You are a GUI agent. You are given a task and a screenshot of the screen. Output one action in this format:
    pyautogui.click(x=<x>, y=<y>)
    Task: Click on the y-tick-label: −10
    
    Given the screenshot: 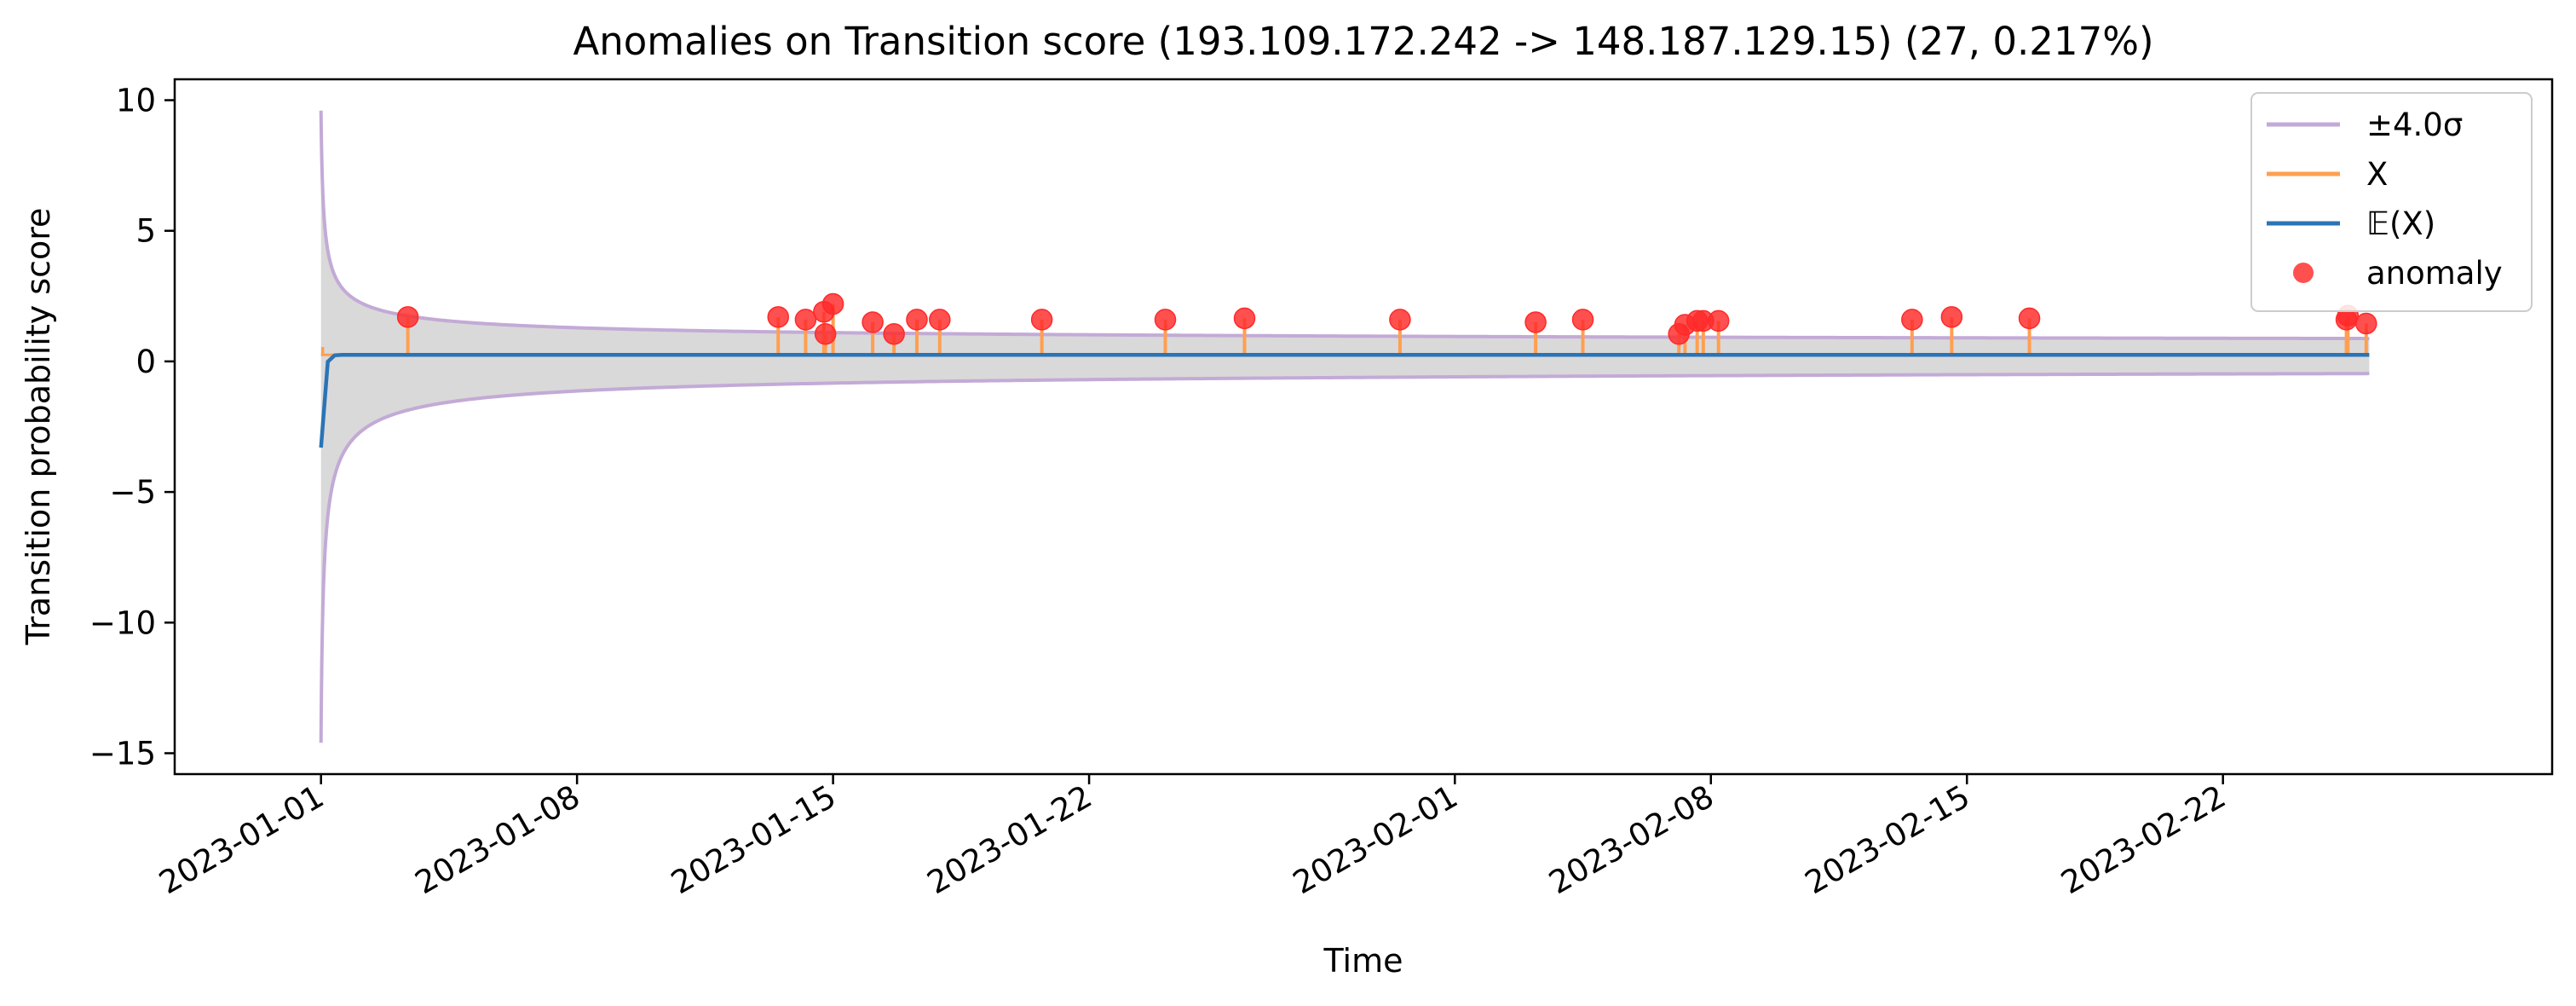 What is the action you would take?
    pyautogui.click(x=122, y=622)
    